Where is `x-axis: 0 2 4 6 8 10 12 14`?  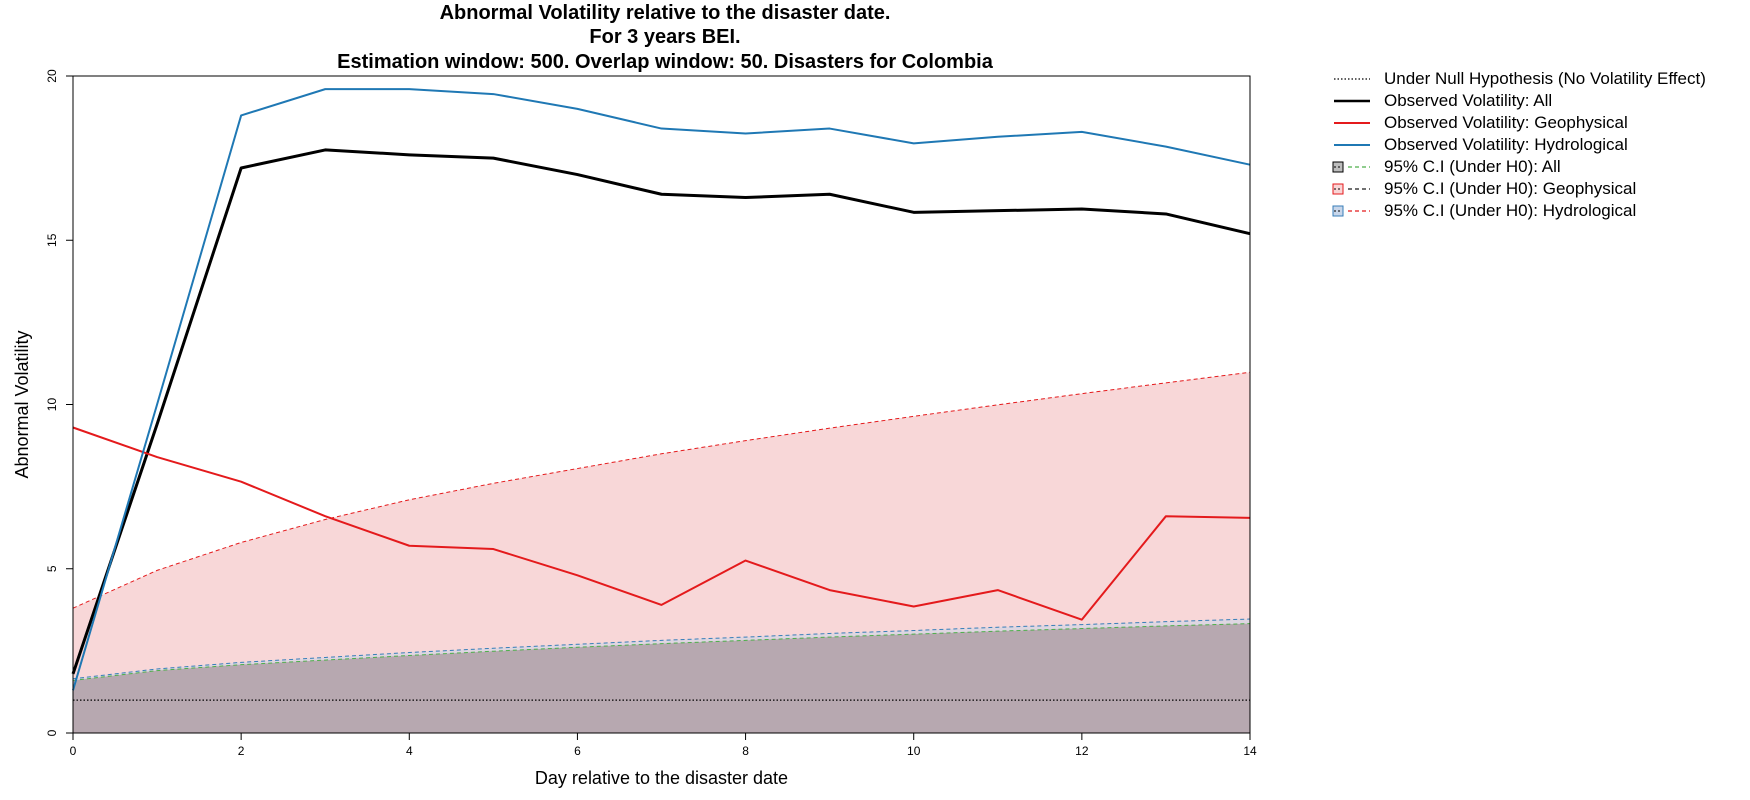
x-axis: 0 2 4 6 8 10 12 14 is located at coordinates (663, 745).